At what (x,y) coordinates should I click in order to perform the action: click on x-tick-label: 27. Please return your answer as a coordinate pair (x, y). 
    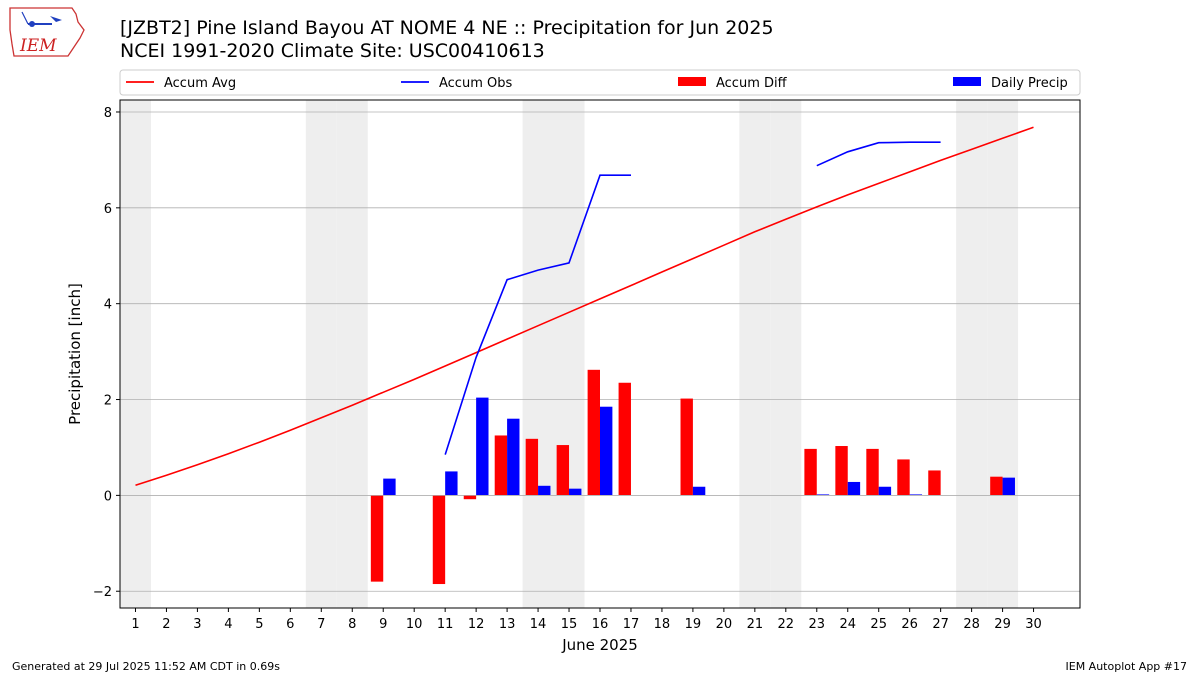
    Looking at the image, I should click on (940, 624).